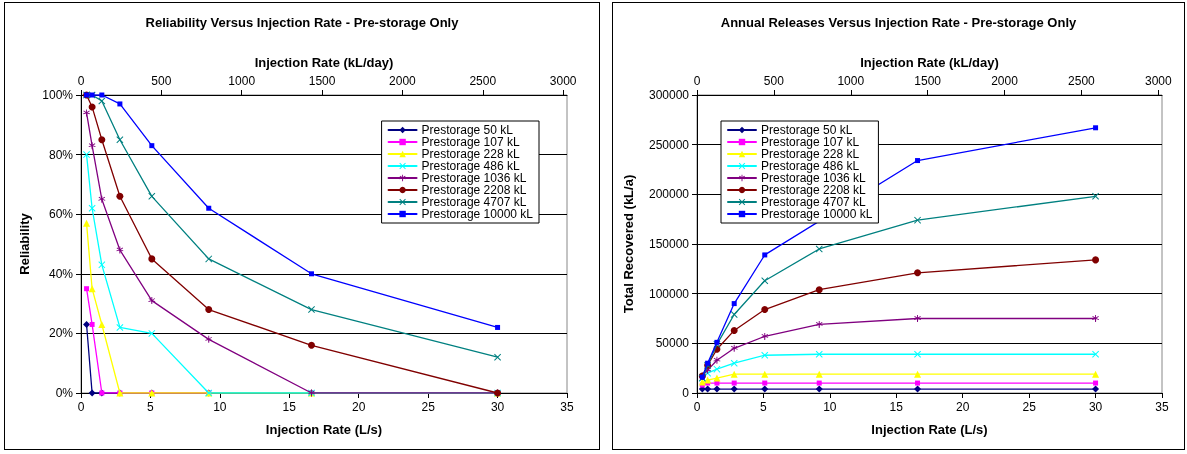 The image size is (1187, 454). What do you see at coordinates (669, 144) in the screenshot?
I see `y-tick-label: 250000` at bounding box center [669, 144].